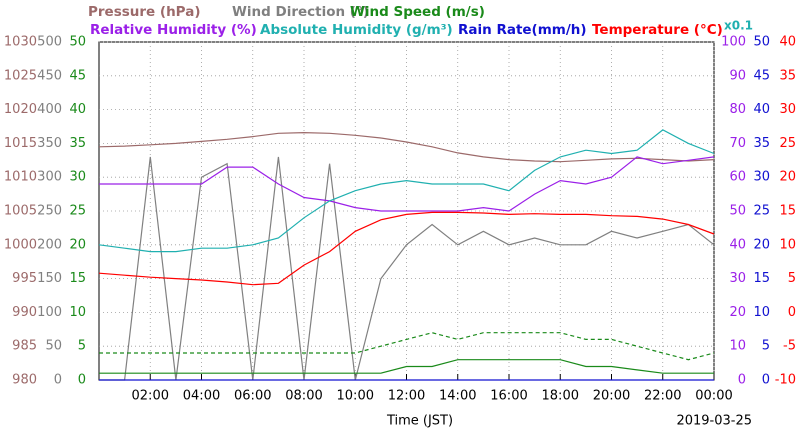 The height and width of the screenshot is (434, 800). Describe the element at coordinates (144, 12) in the screenshot. I see `legend-label: Pressure (hPa)` at that location.